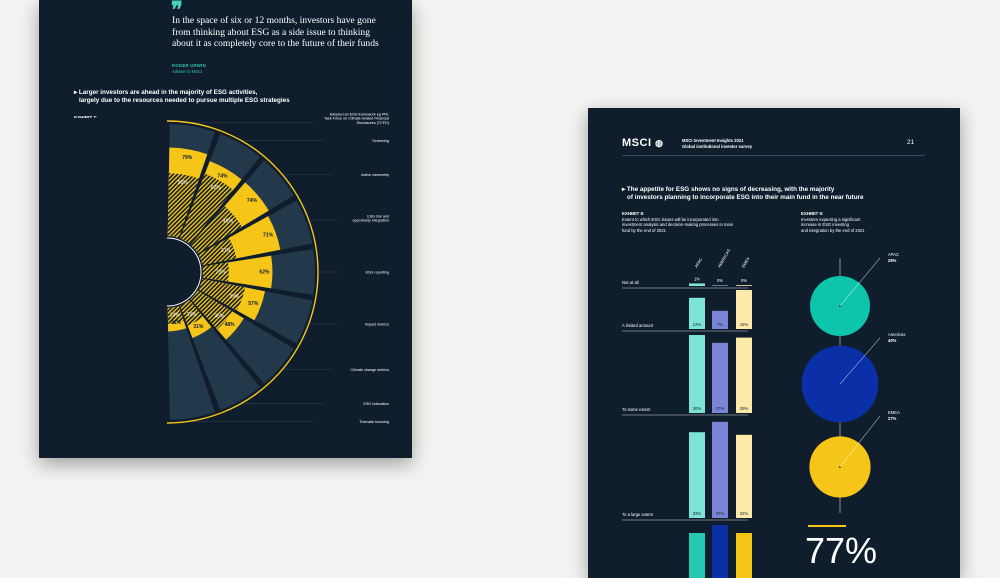 The height and width of the screenshot is (578, 1000). I want to click on radial-category-label: ESG risk and, so click(378, 216).